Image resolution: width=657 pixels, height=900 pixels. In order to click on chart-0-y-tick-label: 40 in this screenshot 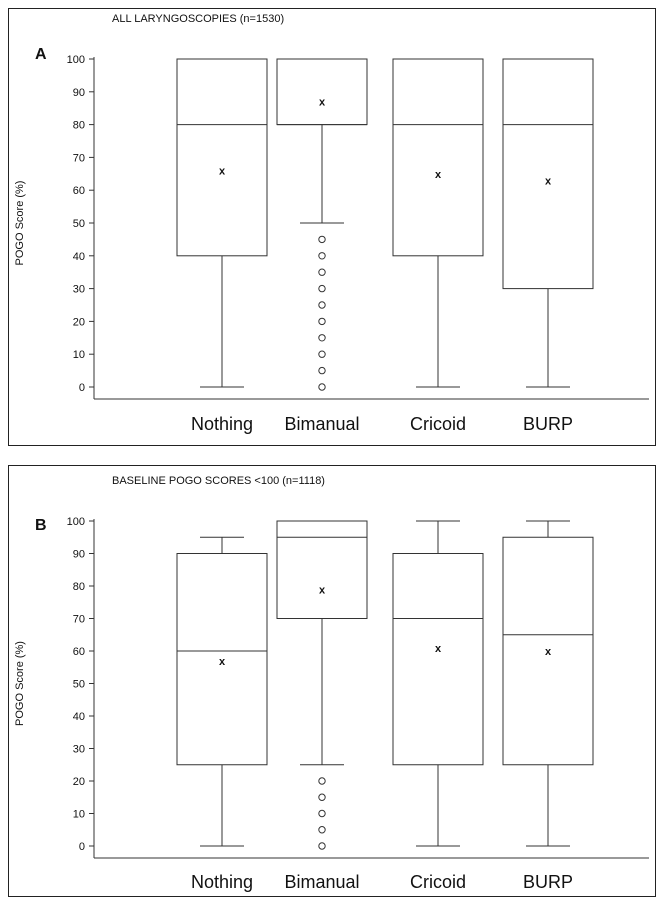, I will do `click(79, 257)`.